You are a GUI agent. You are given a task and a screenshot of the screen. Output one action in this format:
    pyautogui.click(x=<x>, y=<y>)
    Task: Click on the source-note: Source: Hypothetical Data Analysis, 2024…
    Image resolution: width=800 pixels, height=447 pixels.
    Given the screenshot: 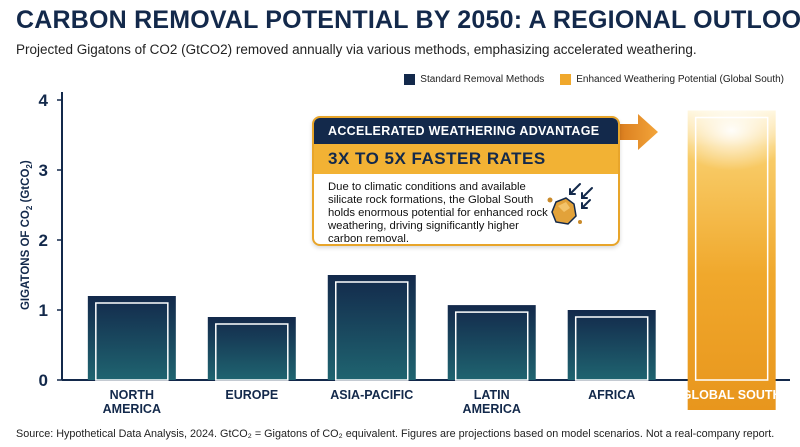 What is the action you would take?
    pyautogui.click(x=395, y=434)
    